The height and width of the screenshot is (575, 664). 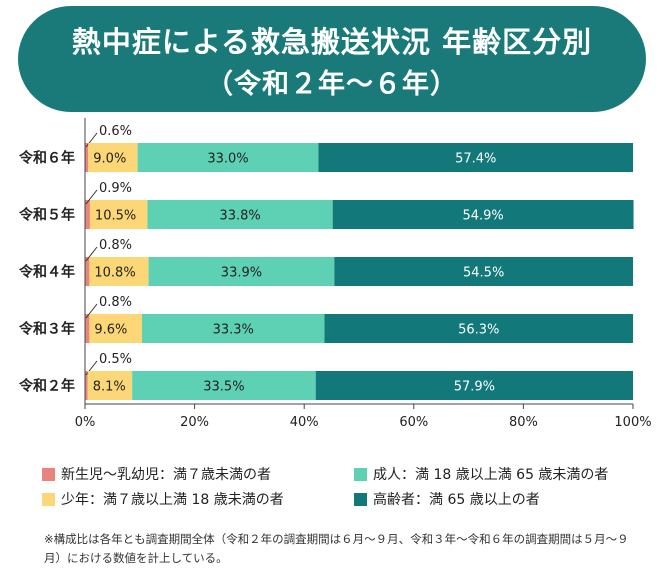 What do you see at coordinates (332, 42) in the screenshot?
I see `chart-title: 熱中症による救急搬送状況 年齢区分別` at bounding box center [332, 42].